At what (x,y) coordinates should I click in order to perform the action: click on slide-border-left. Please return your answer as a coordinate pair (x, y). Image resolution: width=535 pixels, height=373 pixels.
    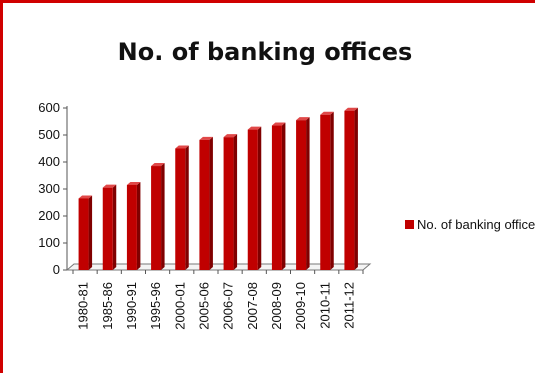
    Looking at the image, I should click on (1, 186).